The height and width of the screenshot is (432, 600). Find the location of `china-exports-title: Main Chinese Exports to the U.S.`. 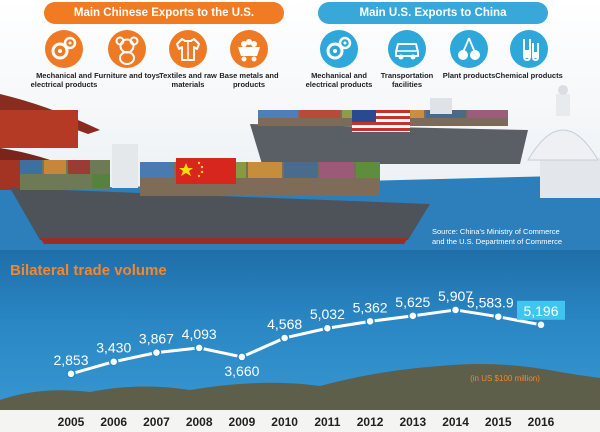

china-exports-title: Main Chinese Exports to the U.S. is located at coordinates (164, 13).